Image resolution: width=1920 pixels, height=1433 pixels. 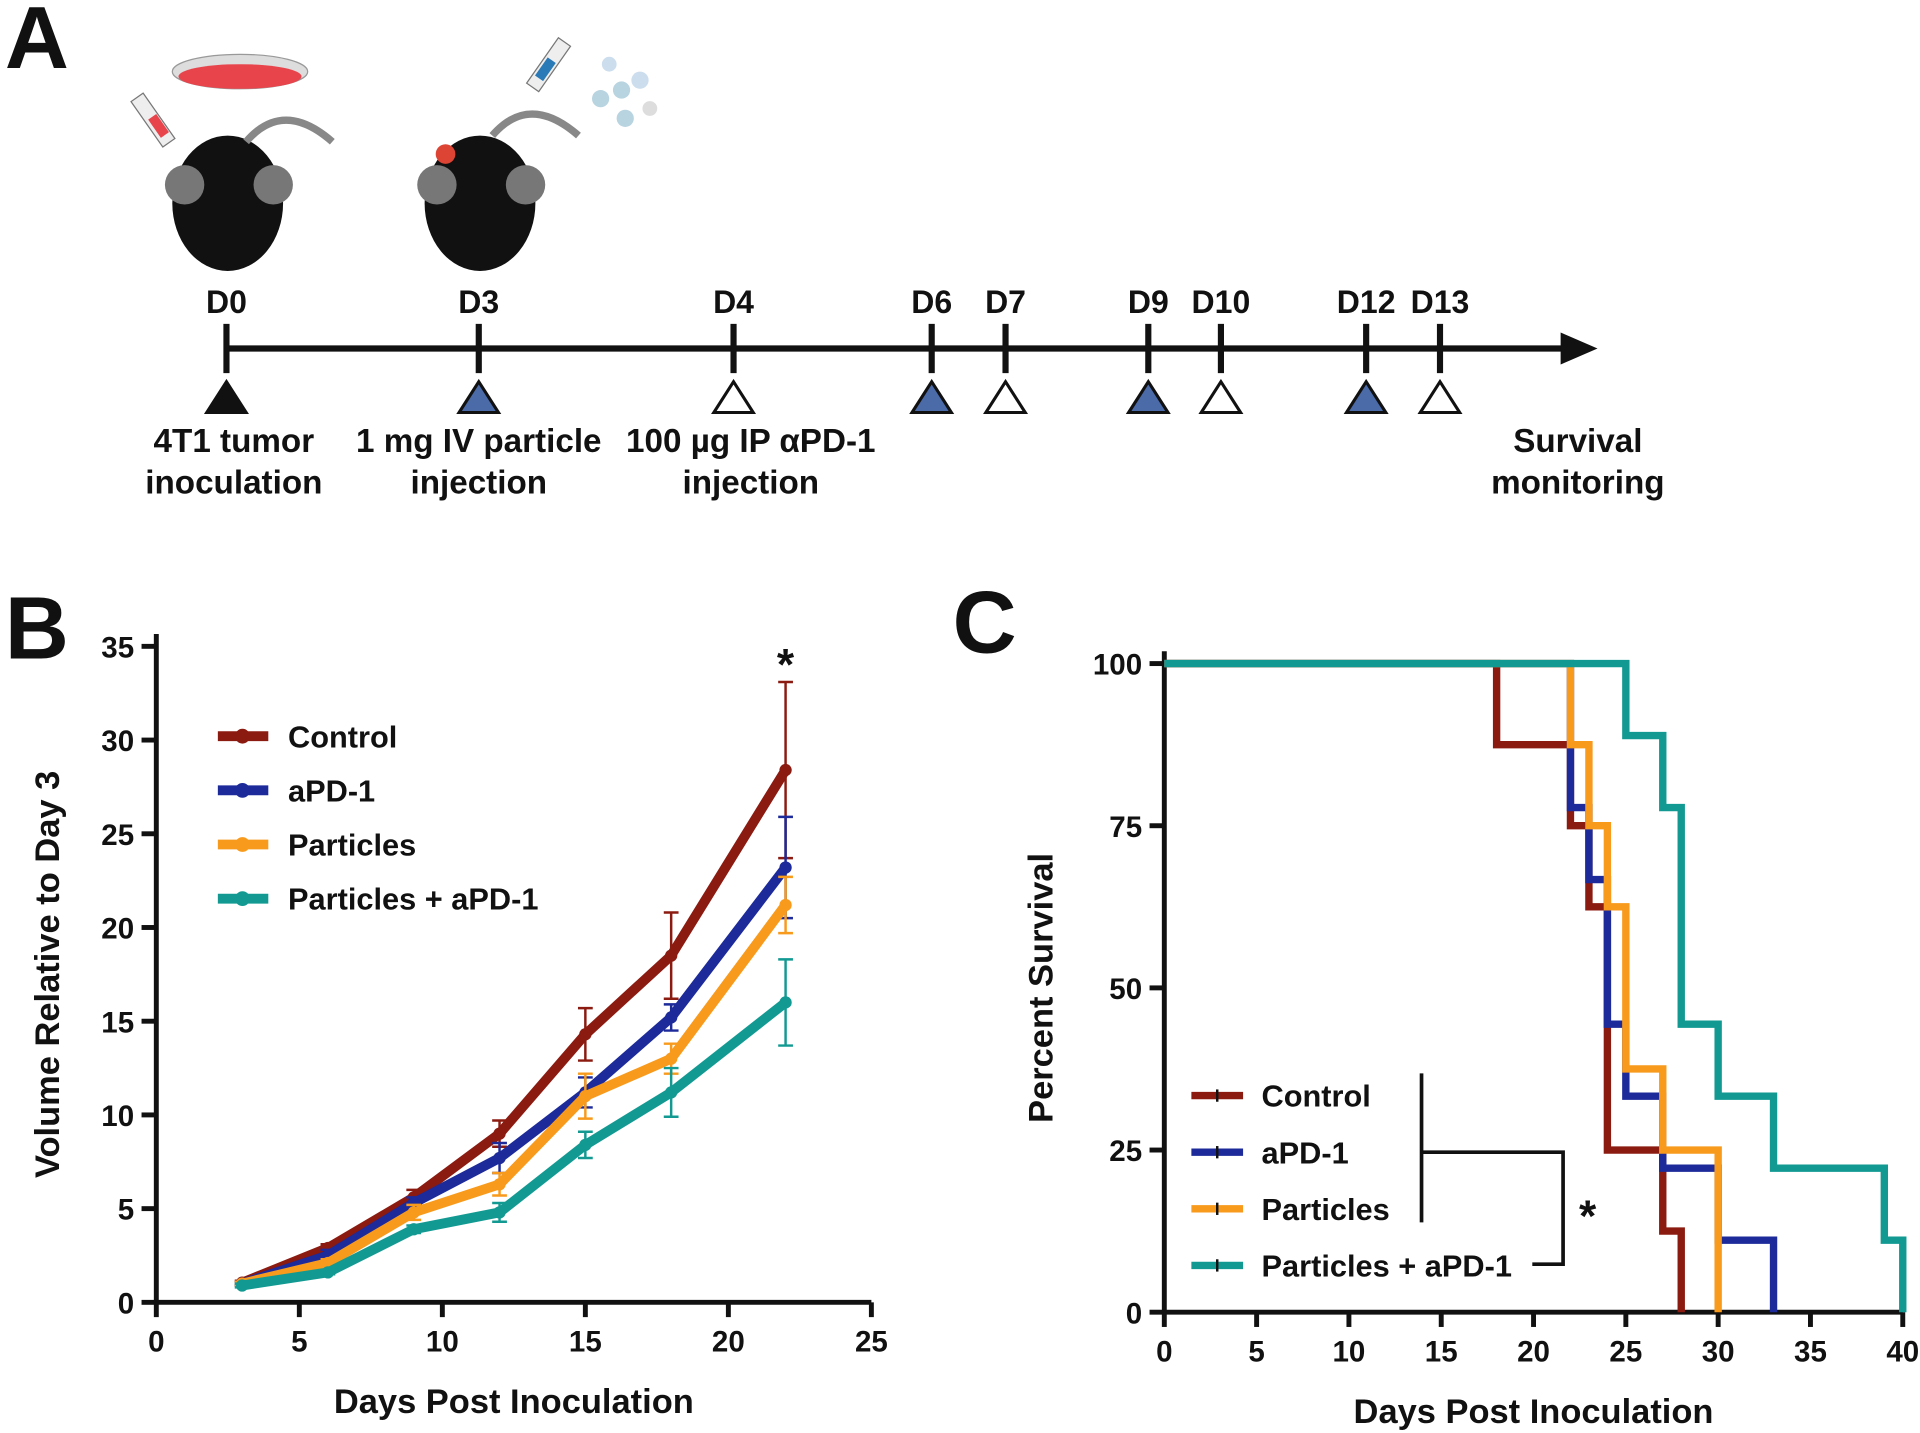 I want to click on event-label: monitoring, so click(x=1577, y=483).